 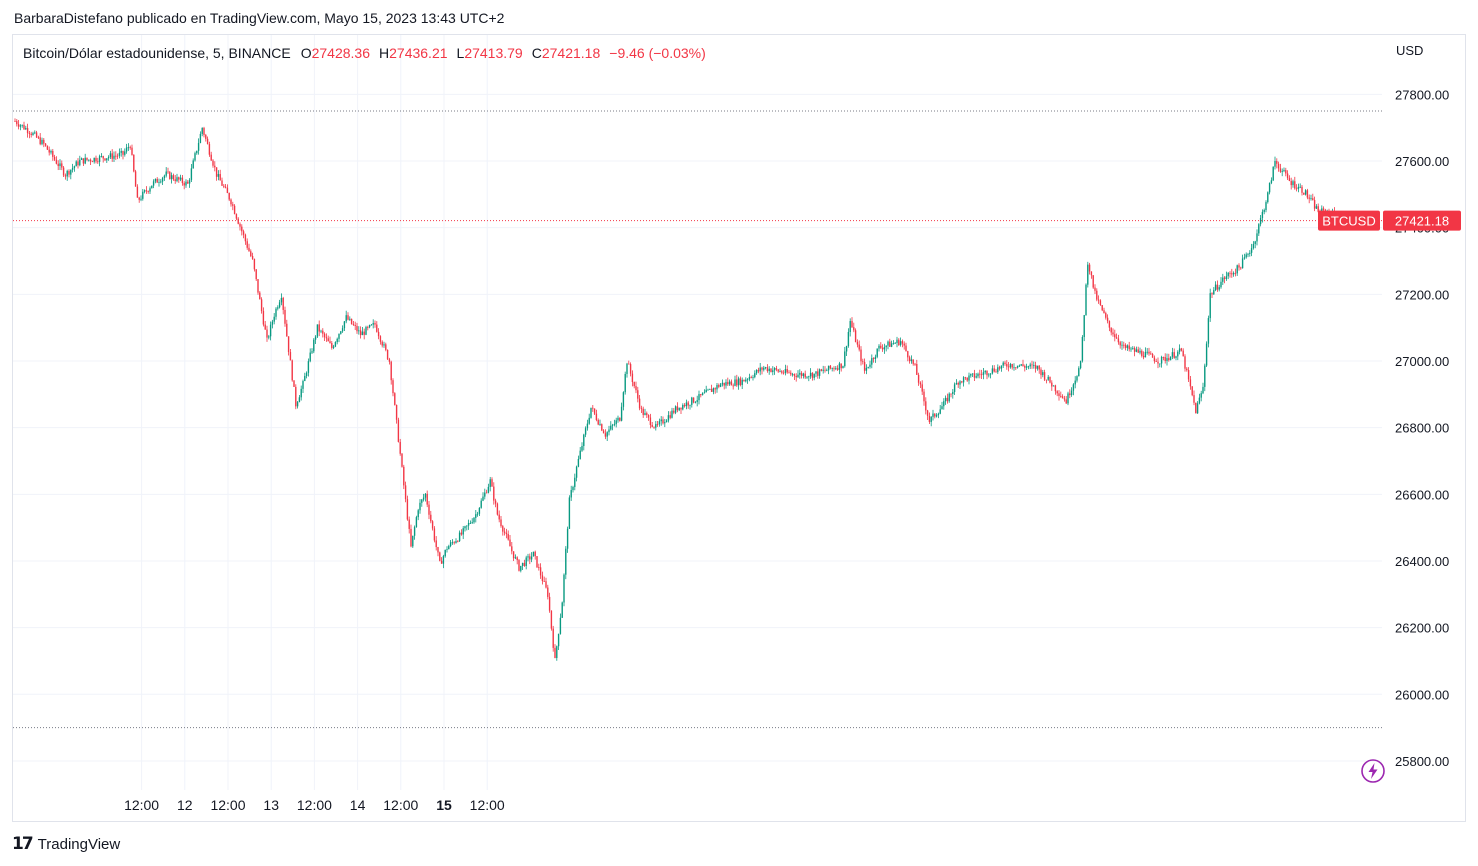 I want to click on footer: 17 TradingView, so click(x=66, y=844).